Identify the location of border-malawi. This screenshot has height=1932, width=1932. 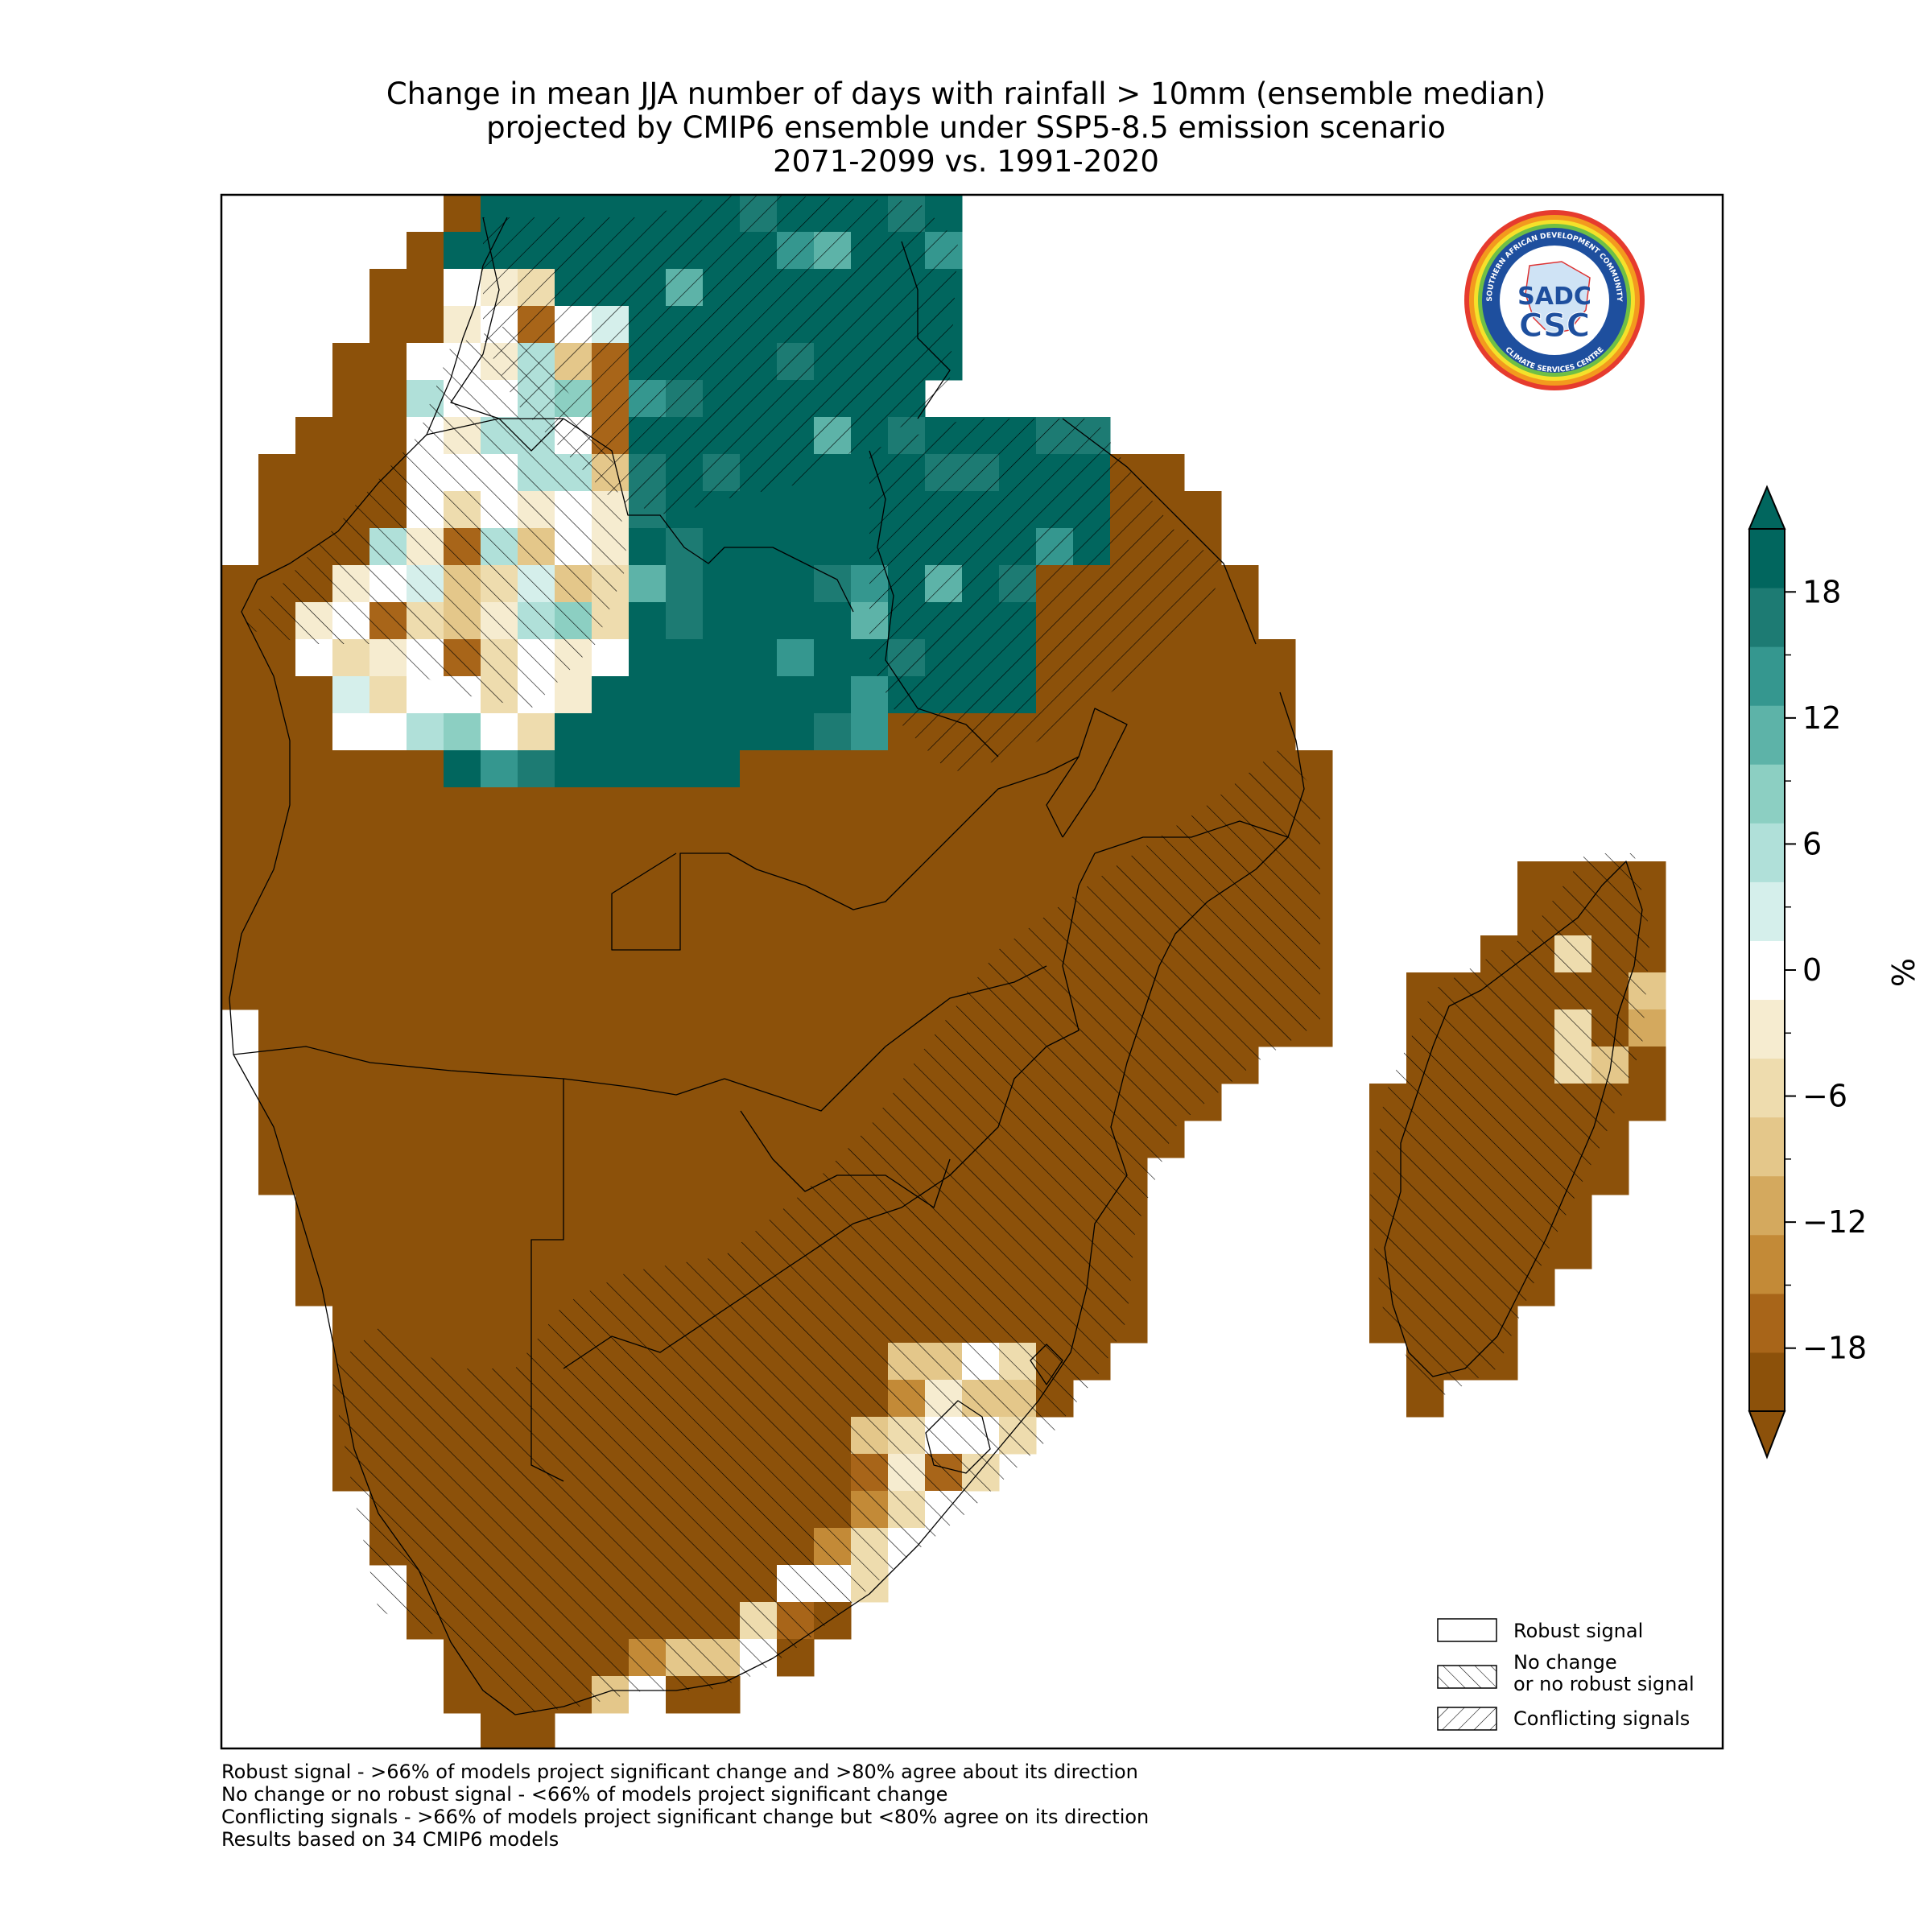
(1087, 773).